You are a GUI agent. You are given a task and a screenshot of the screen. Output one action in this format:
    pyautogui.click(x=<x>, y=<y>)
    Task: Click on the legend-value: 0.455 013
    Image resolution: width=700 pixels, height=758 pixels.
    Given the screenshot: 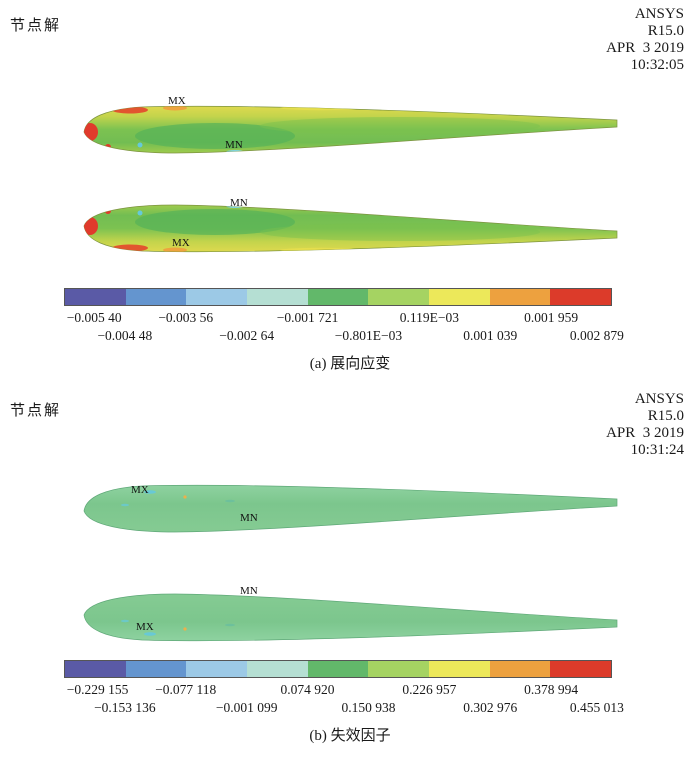 What is the action you would take?
    pyautogui.click(x=596, y=707)
    